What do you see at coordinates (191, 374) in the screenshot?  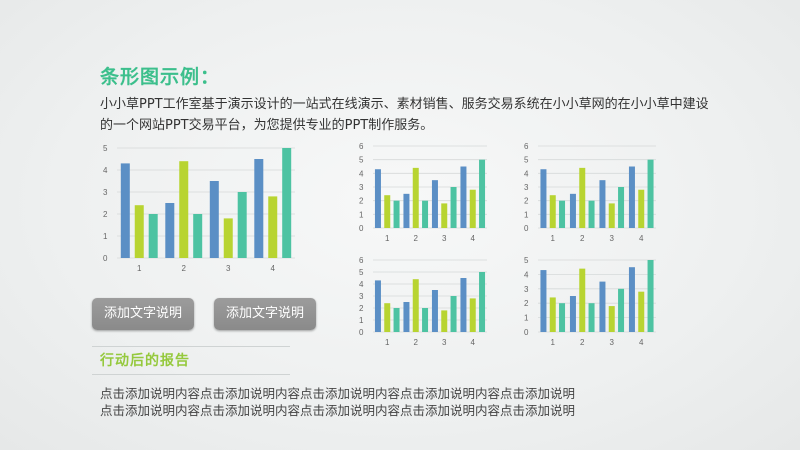 I see `section-divider-bottom` at bounding box center [191, 374].